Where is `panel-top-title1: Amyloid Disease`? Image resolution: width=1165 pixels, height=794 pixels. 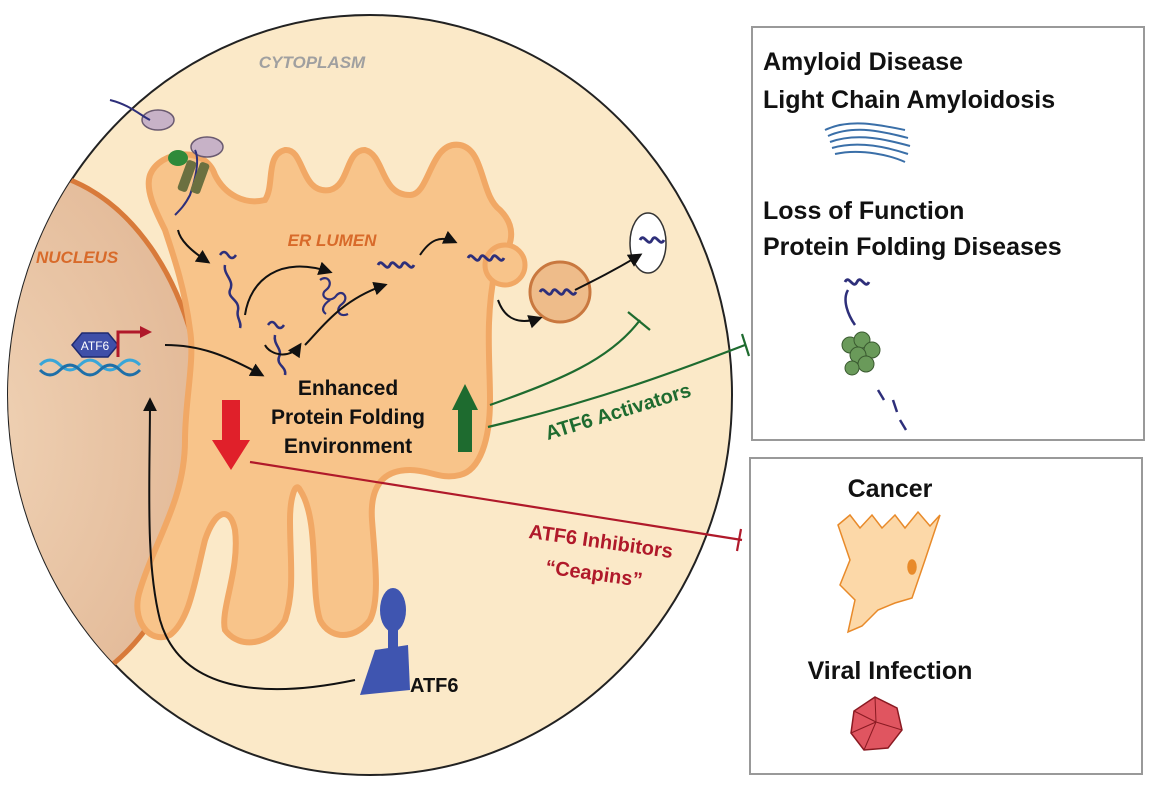 panel-top-title1: Amyloid Disease is located at coordinates (863, 62).